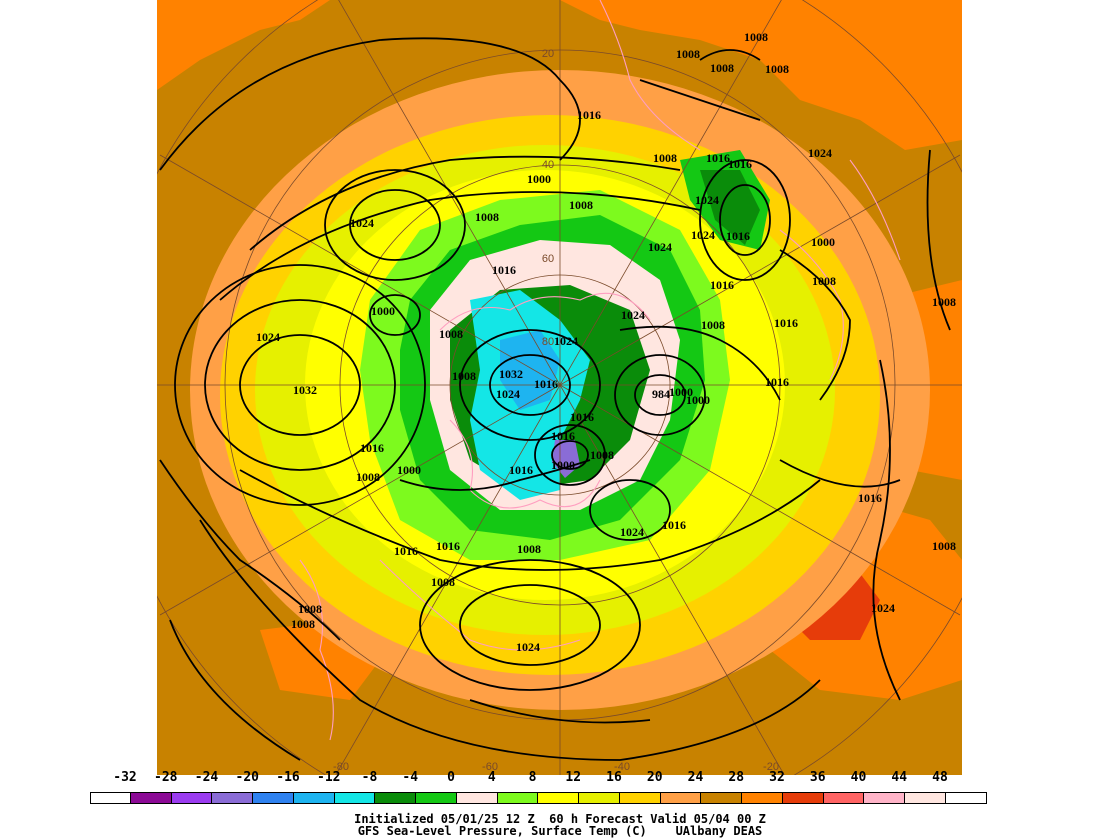 The image size is (1120, 840). I want to click on colorbar-tick-label: -16, so click(288, 777).